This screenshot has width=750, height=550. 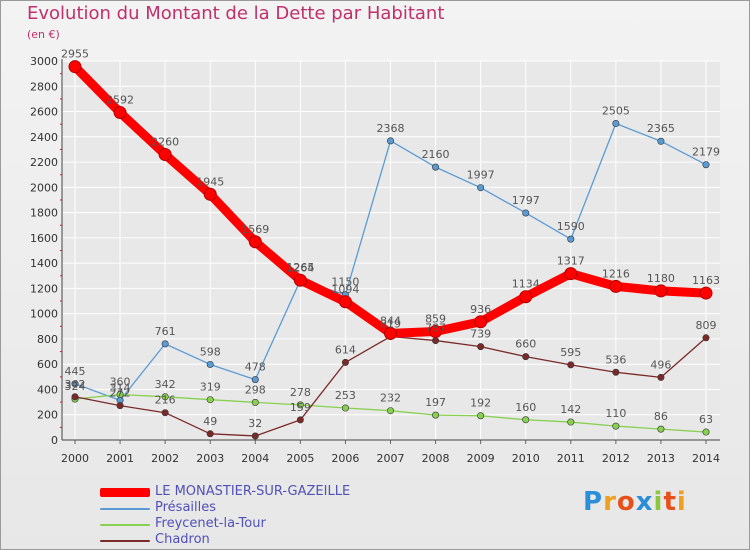 I want to click on data-label: 272, so click(x=120, y=393).